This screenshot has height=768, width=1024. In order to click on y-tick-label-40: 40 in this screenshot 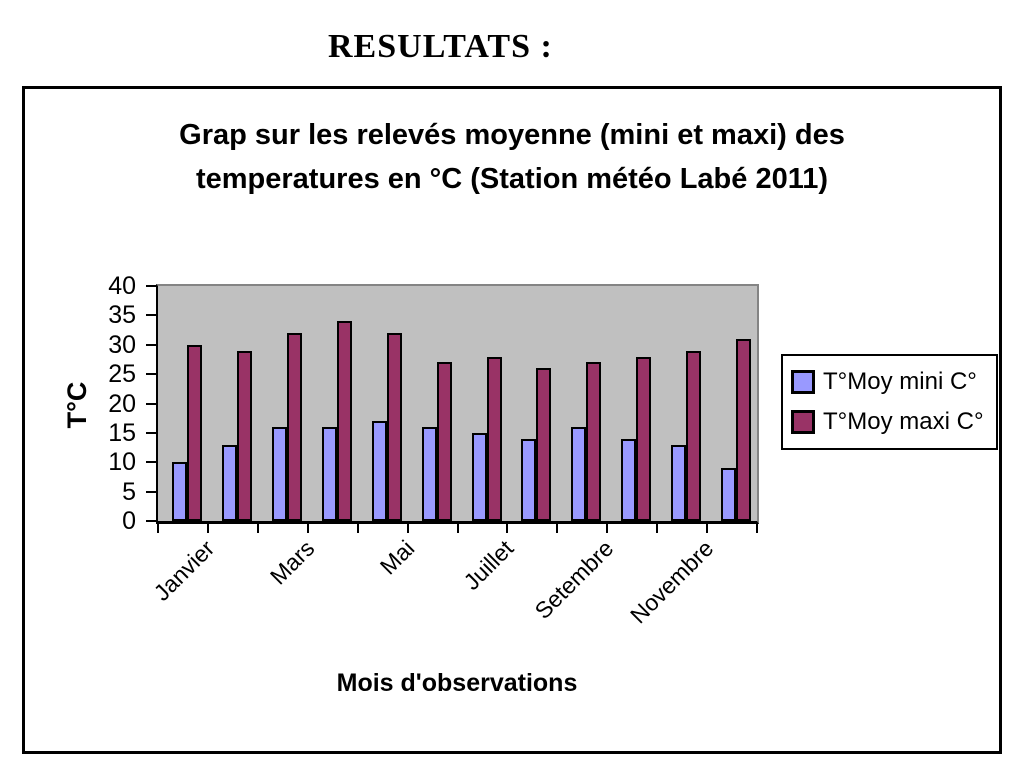, I will do `click(122, 286)`.